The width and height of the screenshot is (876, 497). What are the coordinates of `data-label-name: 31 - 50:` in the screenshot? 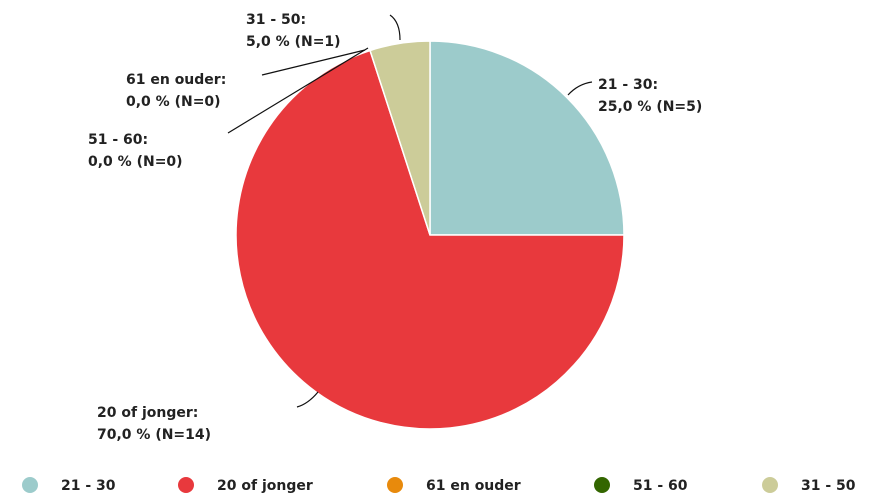 It's located at (276, 20).